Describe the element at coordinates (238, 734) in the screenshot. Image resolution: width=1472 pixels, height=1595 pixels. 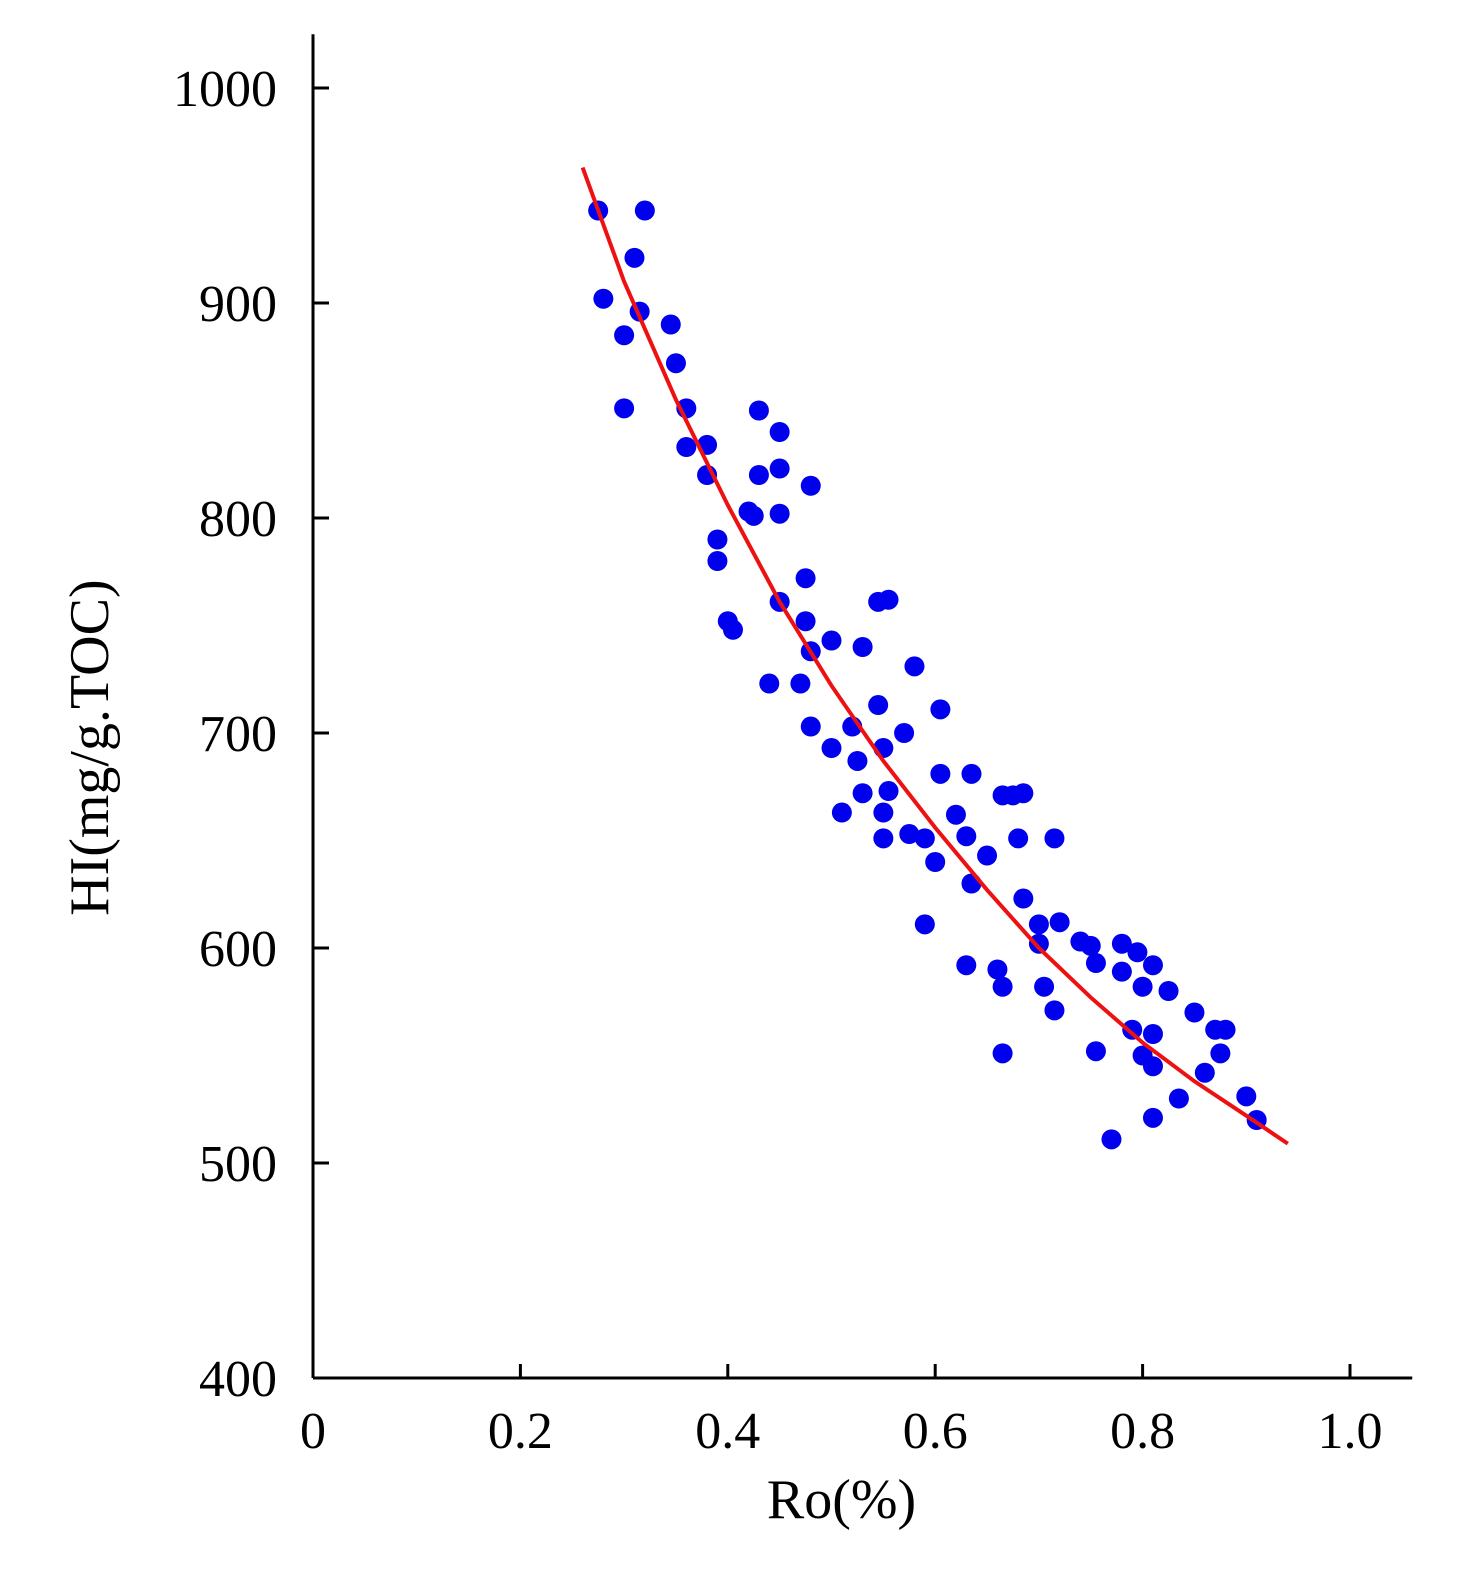
I see `y-tick-label: 700` at that location.